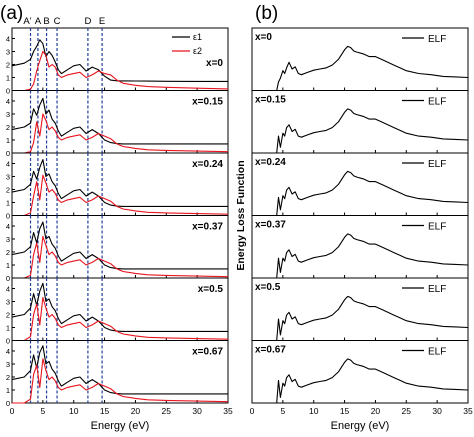 This screenshot has height=437, width=474. What do you see at coordinates (42, 411) in the screenshot?
I see `x-tick-label: 5` at bounding box center [42, 411].